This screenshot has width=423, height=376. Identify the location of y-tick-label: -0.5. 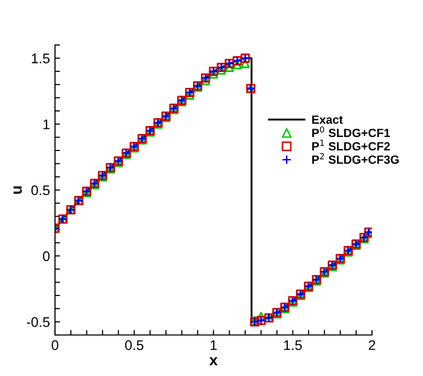
(38, 322).